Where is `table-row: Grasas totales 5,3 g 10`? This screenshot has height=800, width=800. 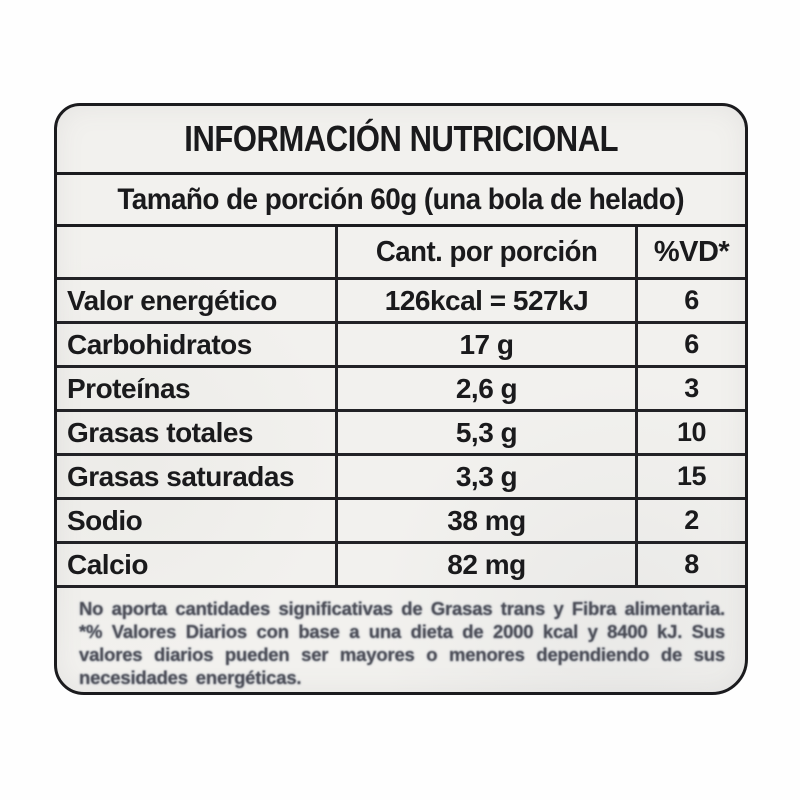
table-row: Grasas totales 5,3 g 10 is located at coordinates (401, 434).